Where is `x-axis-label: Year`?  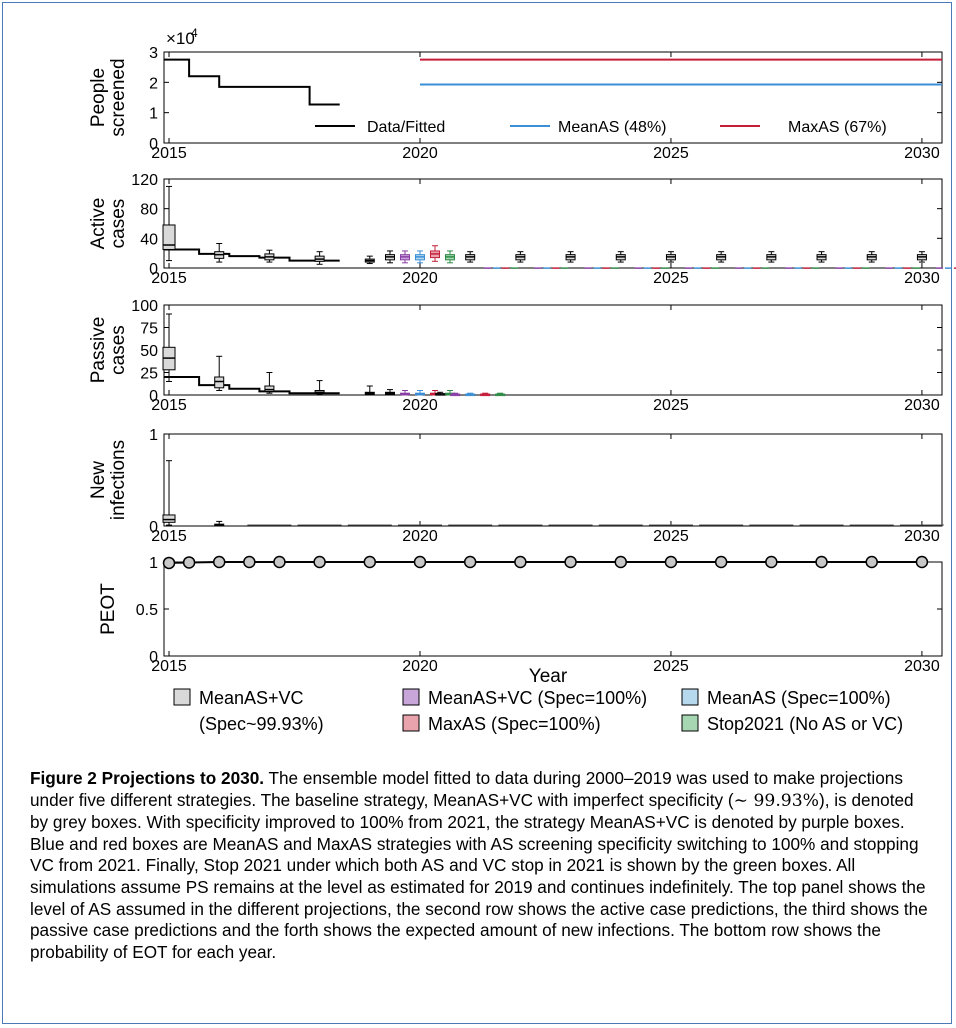 x-axis-label: Year is located at coordinates (548, 676).